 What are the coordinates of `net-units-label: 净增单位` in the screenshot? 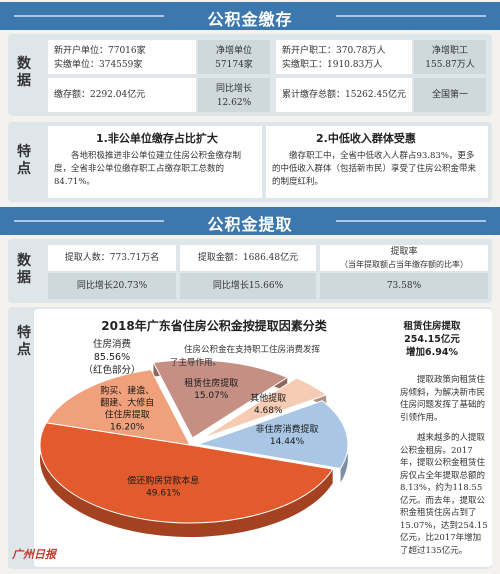 It's located at (233, 51).